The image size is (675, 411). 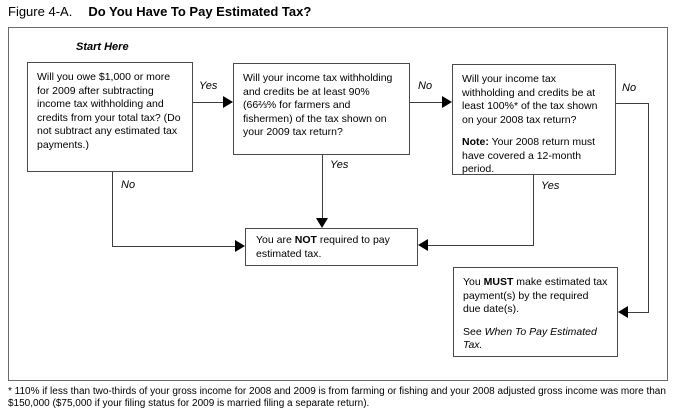 I want to click on edge-label-no-2: No, so click(x=629, y=88).